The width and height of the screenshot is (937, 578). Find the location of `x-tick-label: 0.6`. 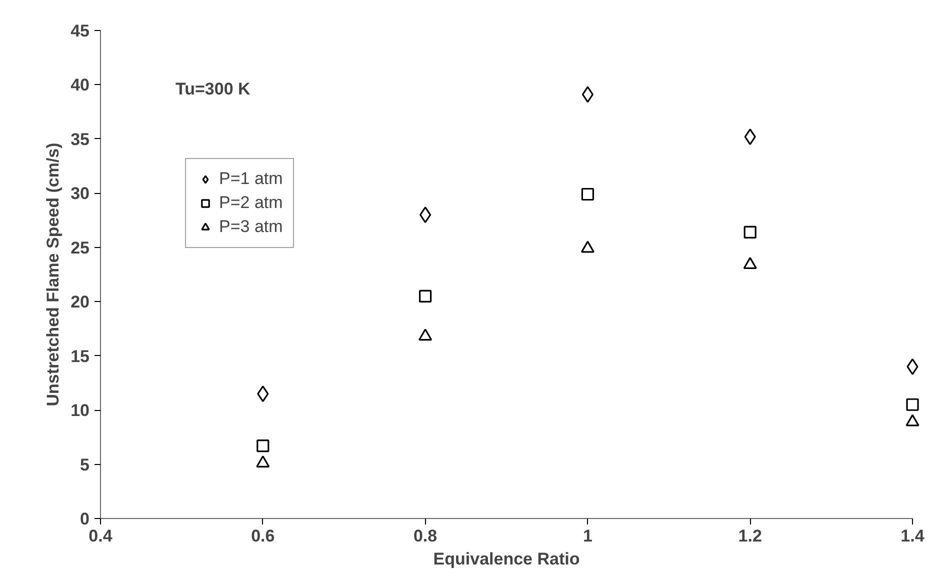

x-tick-label: 0.6 is located at coordinates (263, 536).